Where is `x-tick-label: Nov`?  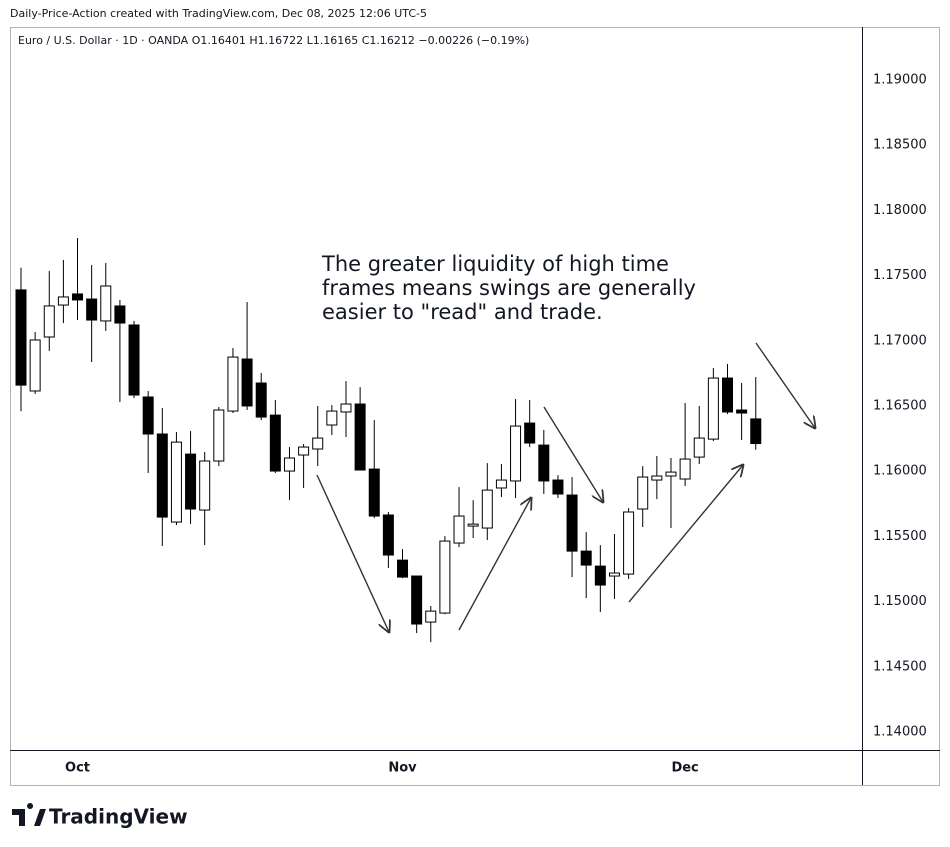
x-tick-label: Nov is located at coordinates (402, 768).